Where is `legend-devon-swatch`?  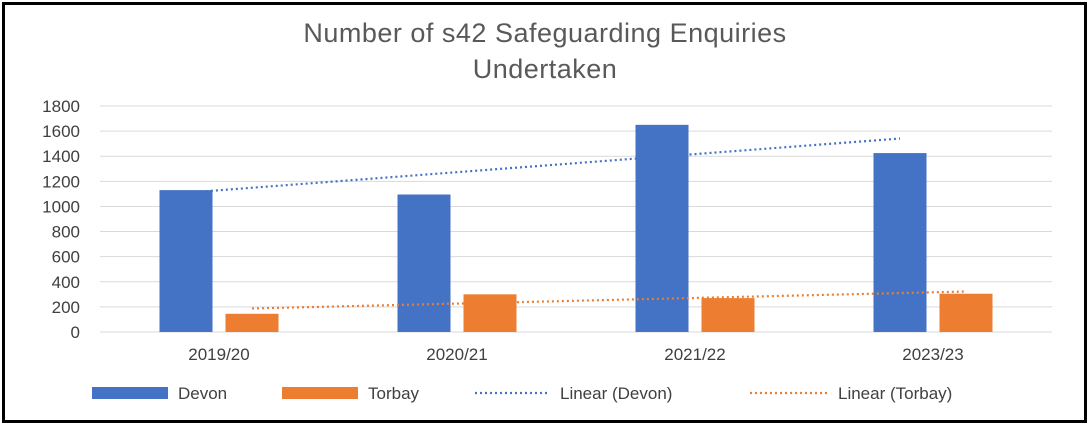
legend-devon-swatch is located at coordinates (130, 393).